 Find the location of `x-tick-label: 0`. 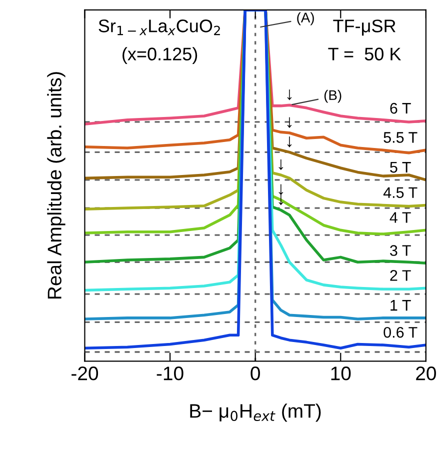

x-tick-label: 0 is located at coordinates (255, 373).